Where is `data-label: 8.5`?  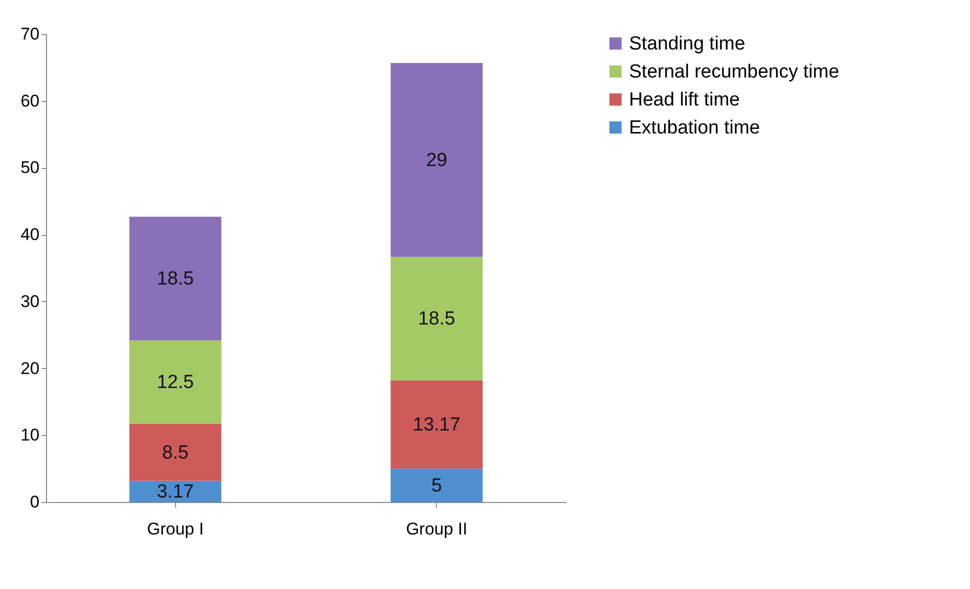
data-label: 8.5 is located at coordinates (175, 453).